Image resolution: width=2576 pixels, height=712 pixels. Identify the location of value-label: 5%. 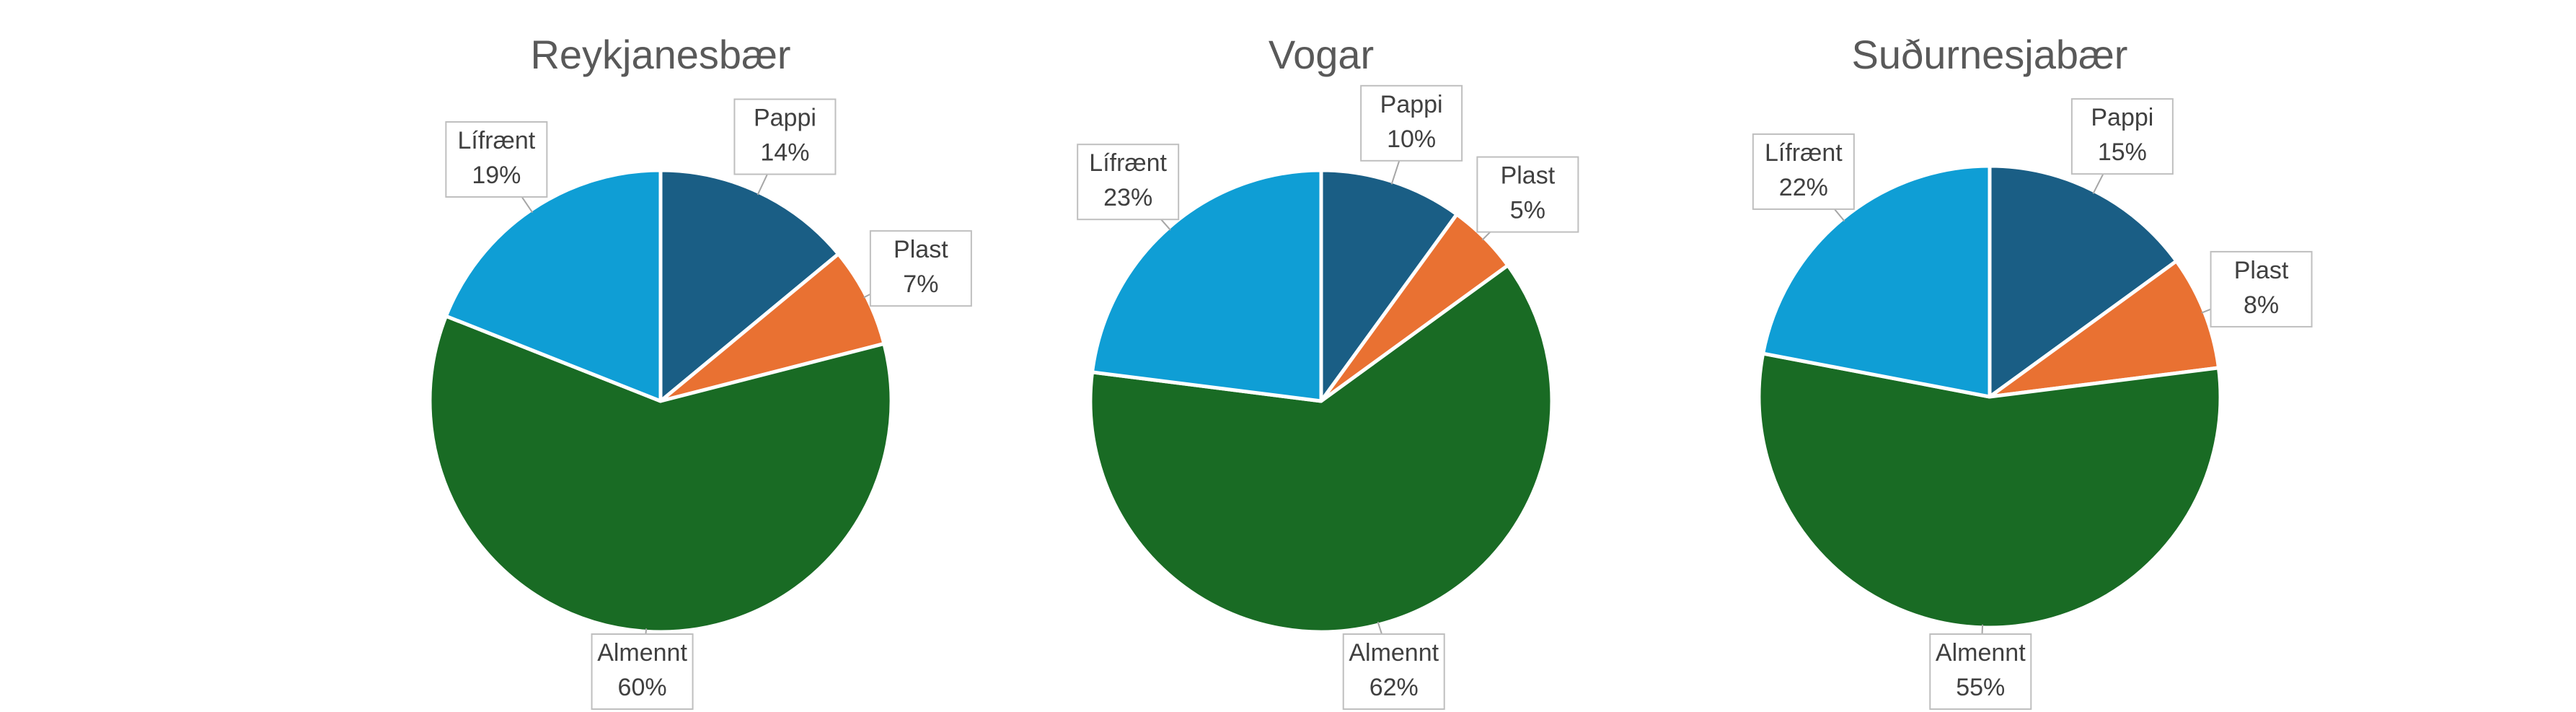
(1527, 210).